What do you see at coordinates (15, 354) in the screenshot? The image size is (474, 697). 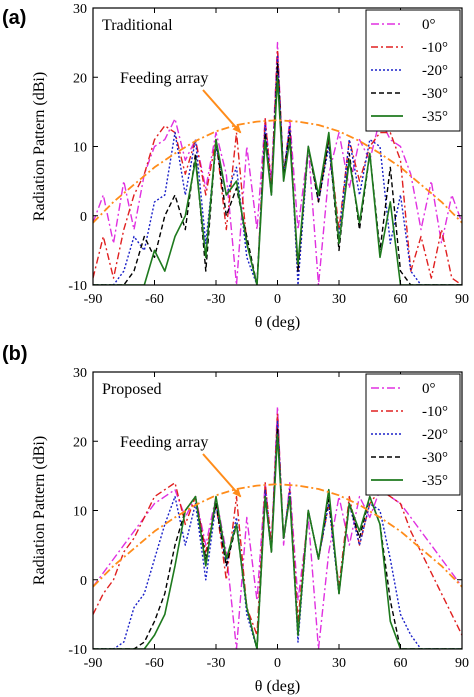 I see `panel-label: (b)` at bounding box center [15, 354].